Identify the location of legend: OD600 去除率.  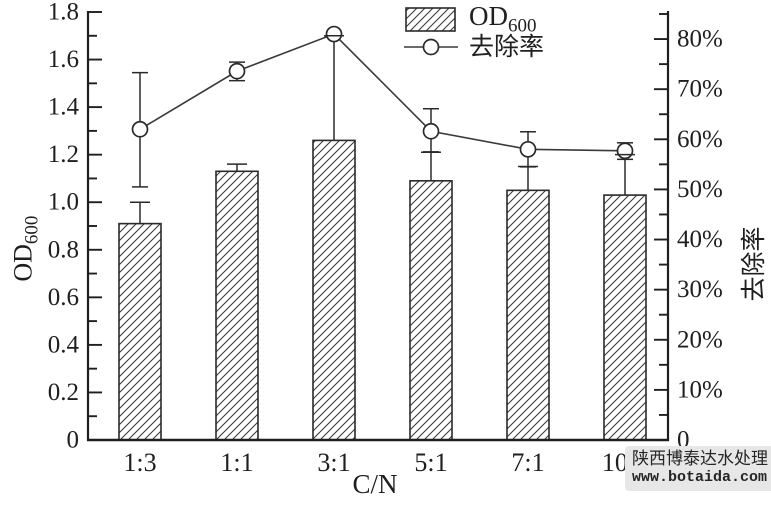
(474, 30).